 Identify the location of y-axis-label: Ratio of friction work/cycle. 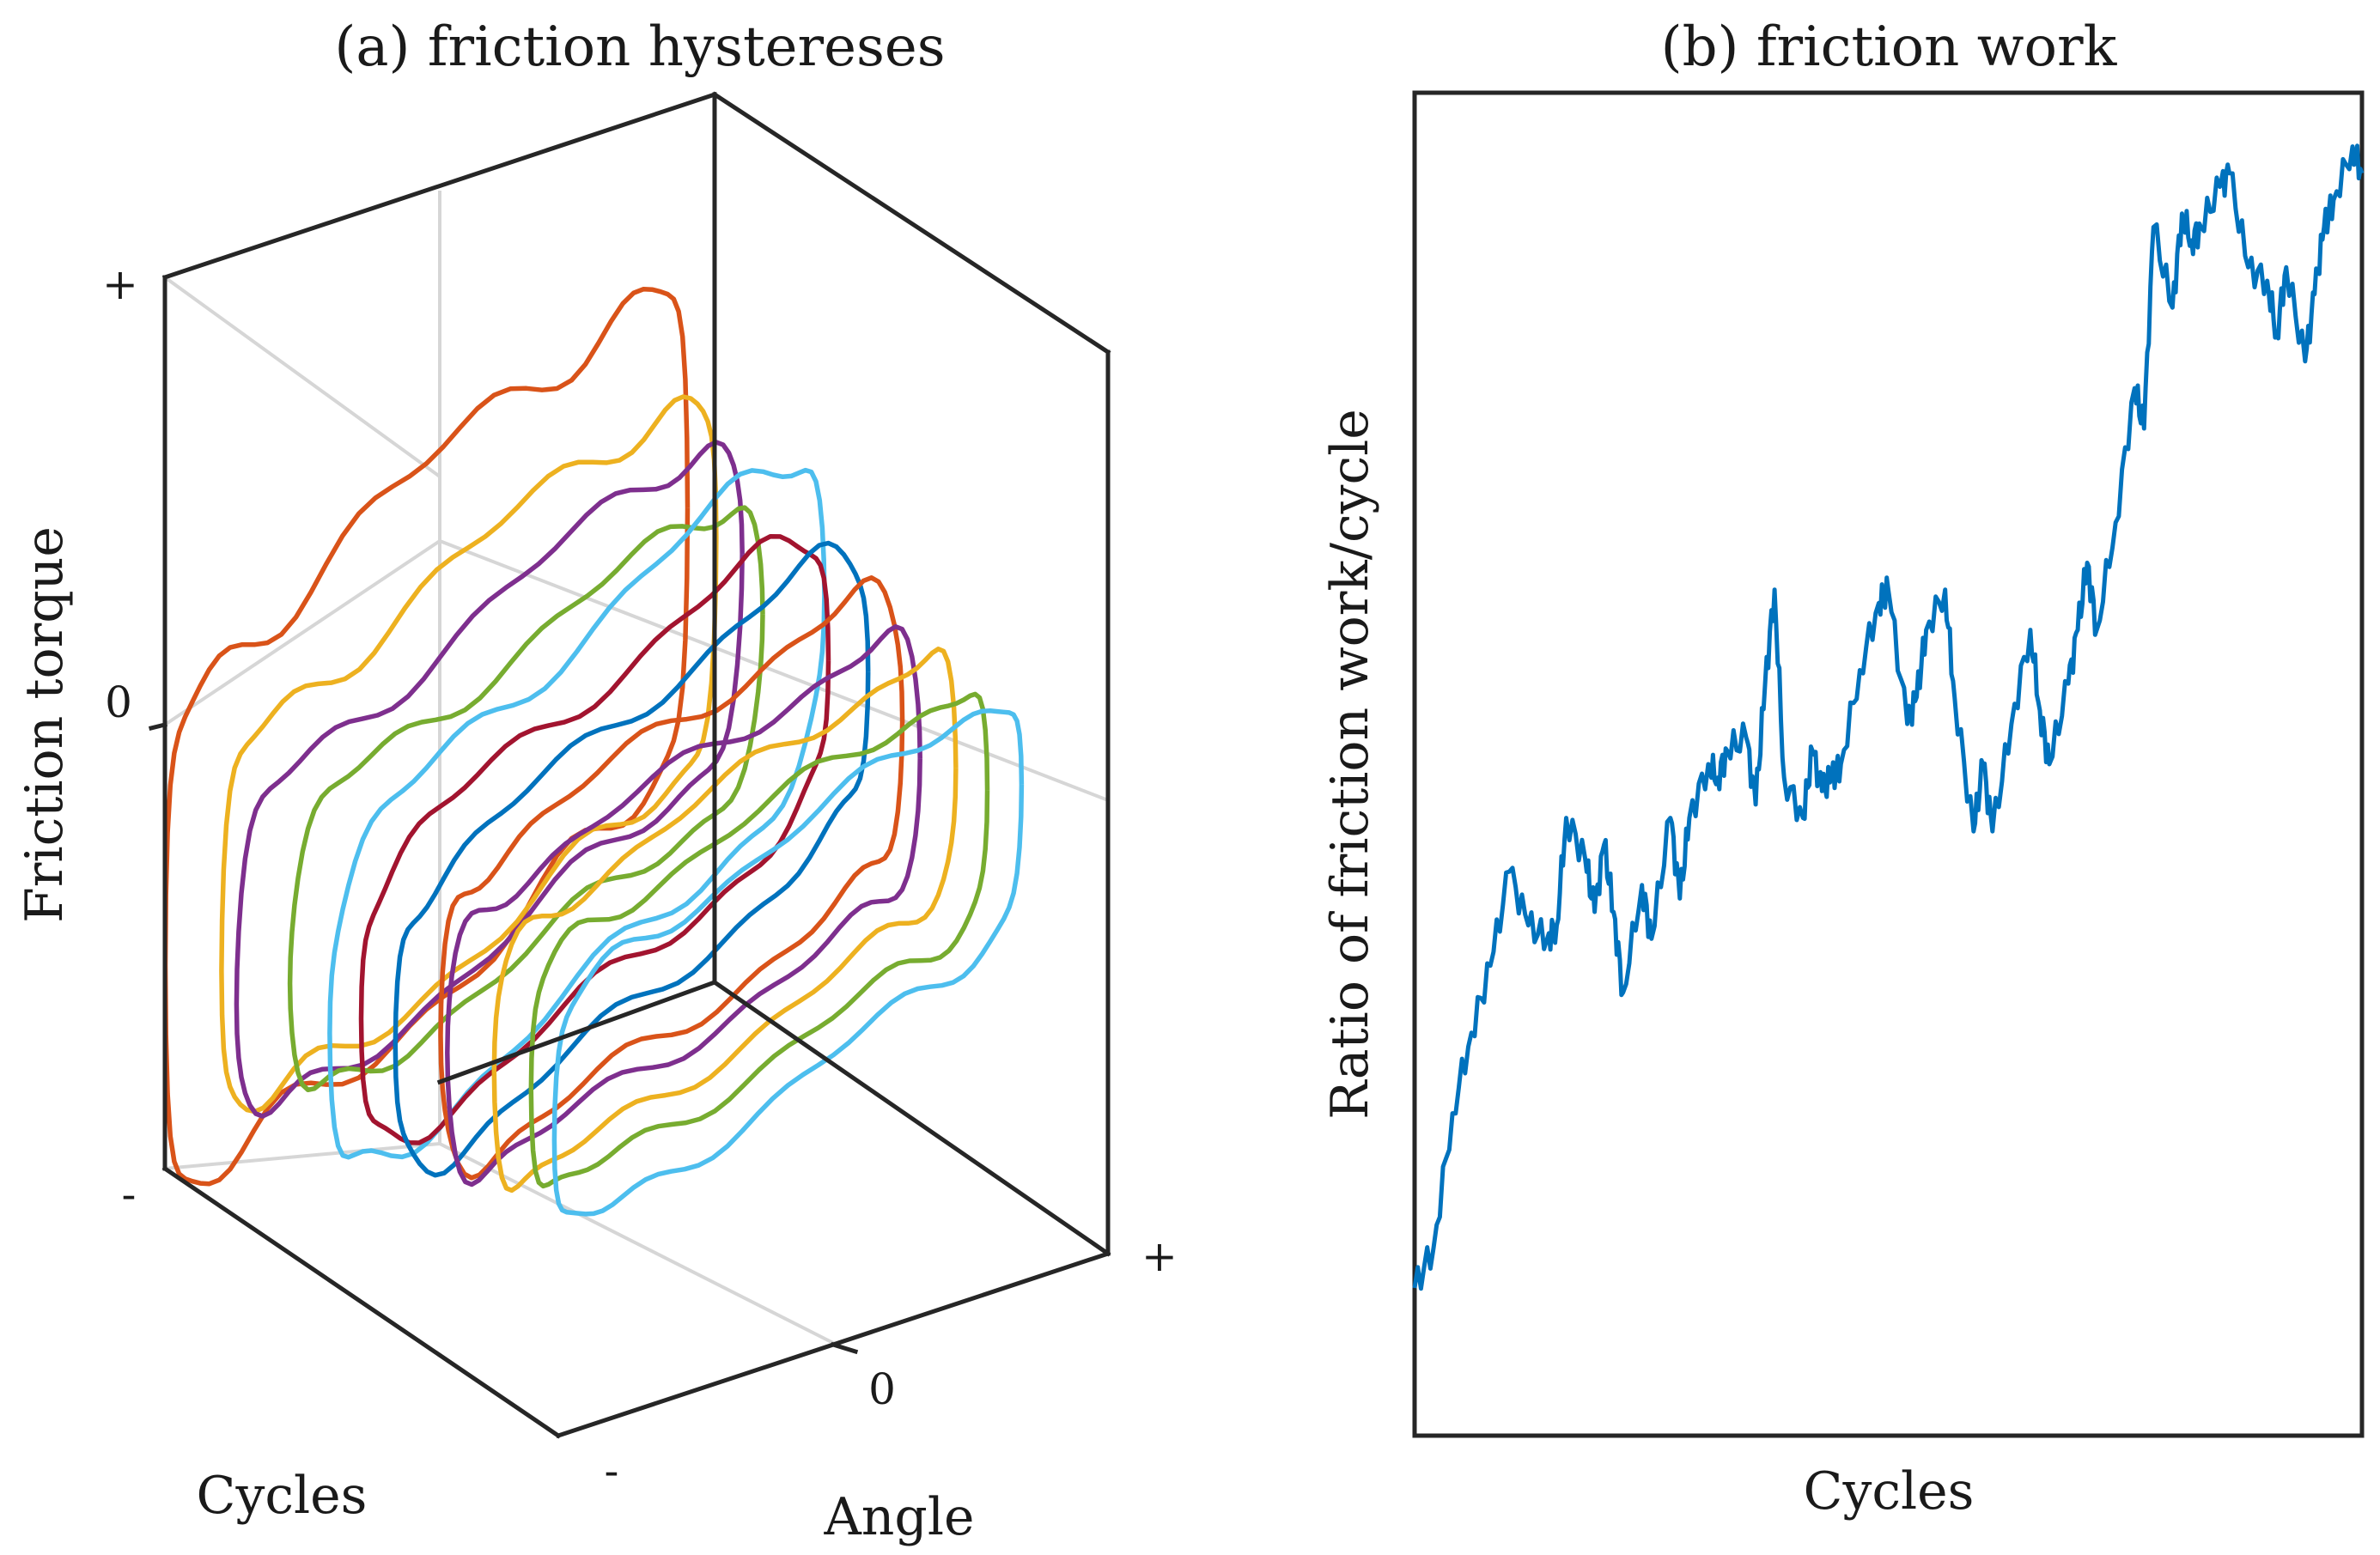
(1350, 765).